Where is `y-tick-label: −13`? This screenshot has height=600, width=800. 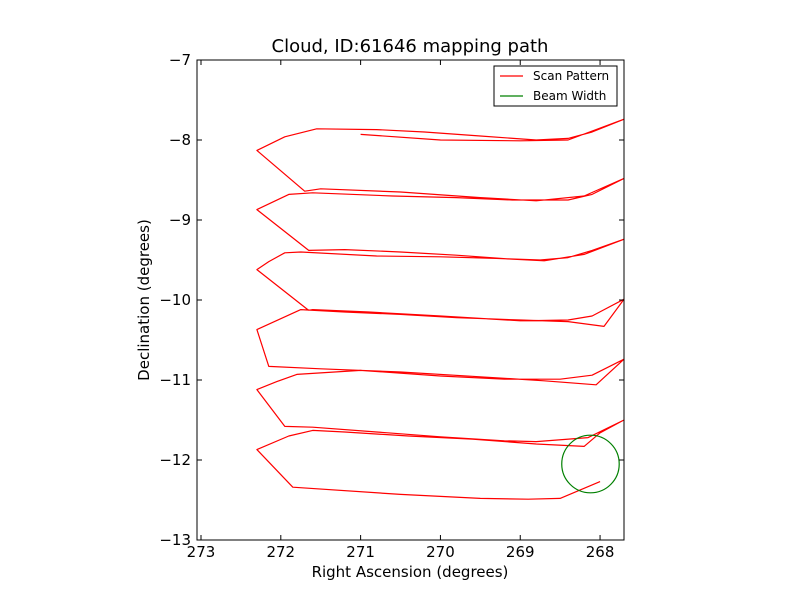 y-tick-label: −13 is located at coordinates (175, 540).